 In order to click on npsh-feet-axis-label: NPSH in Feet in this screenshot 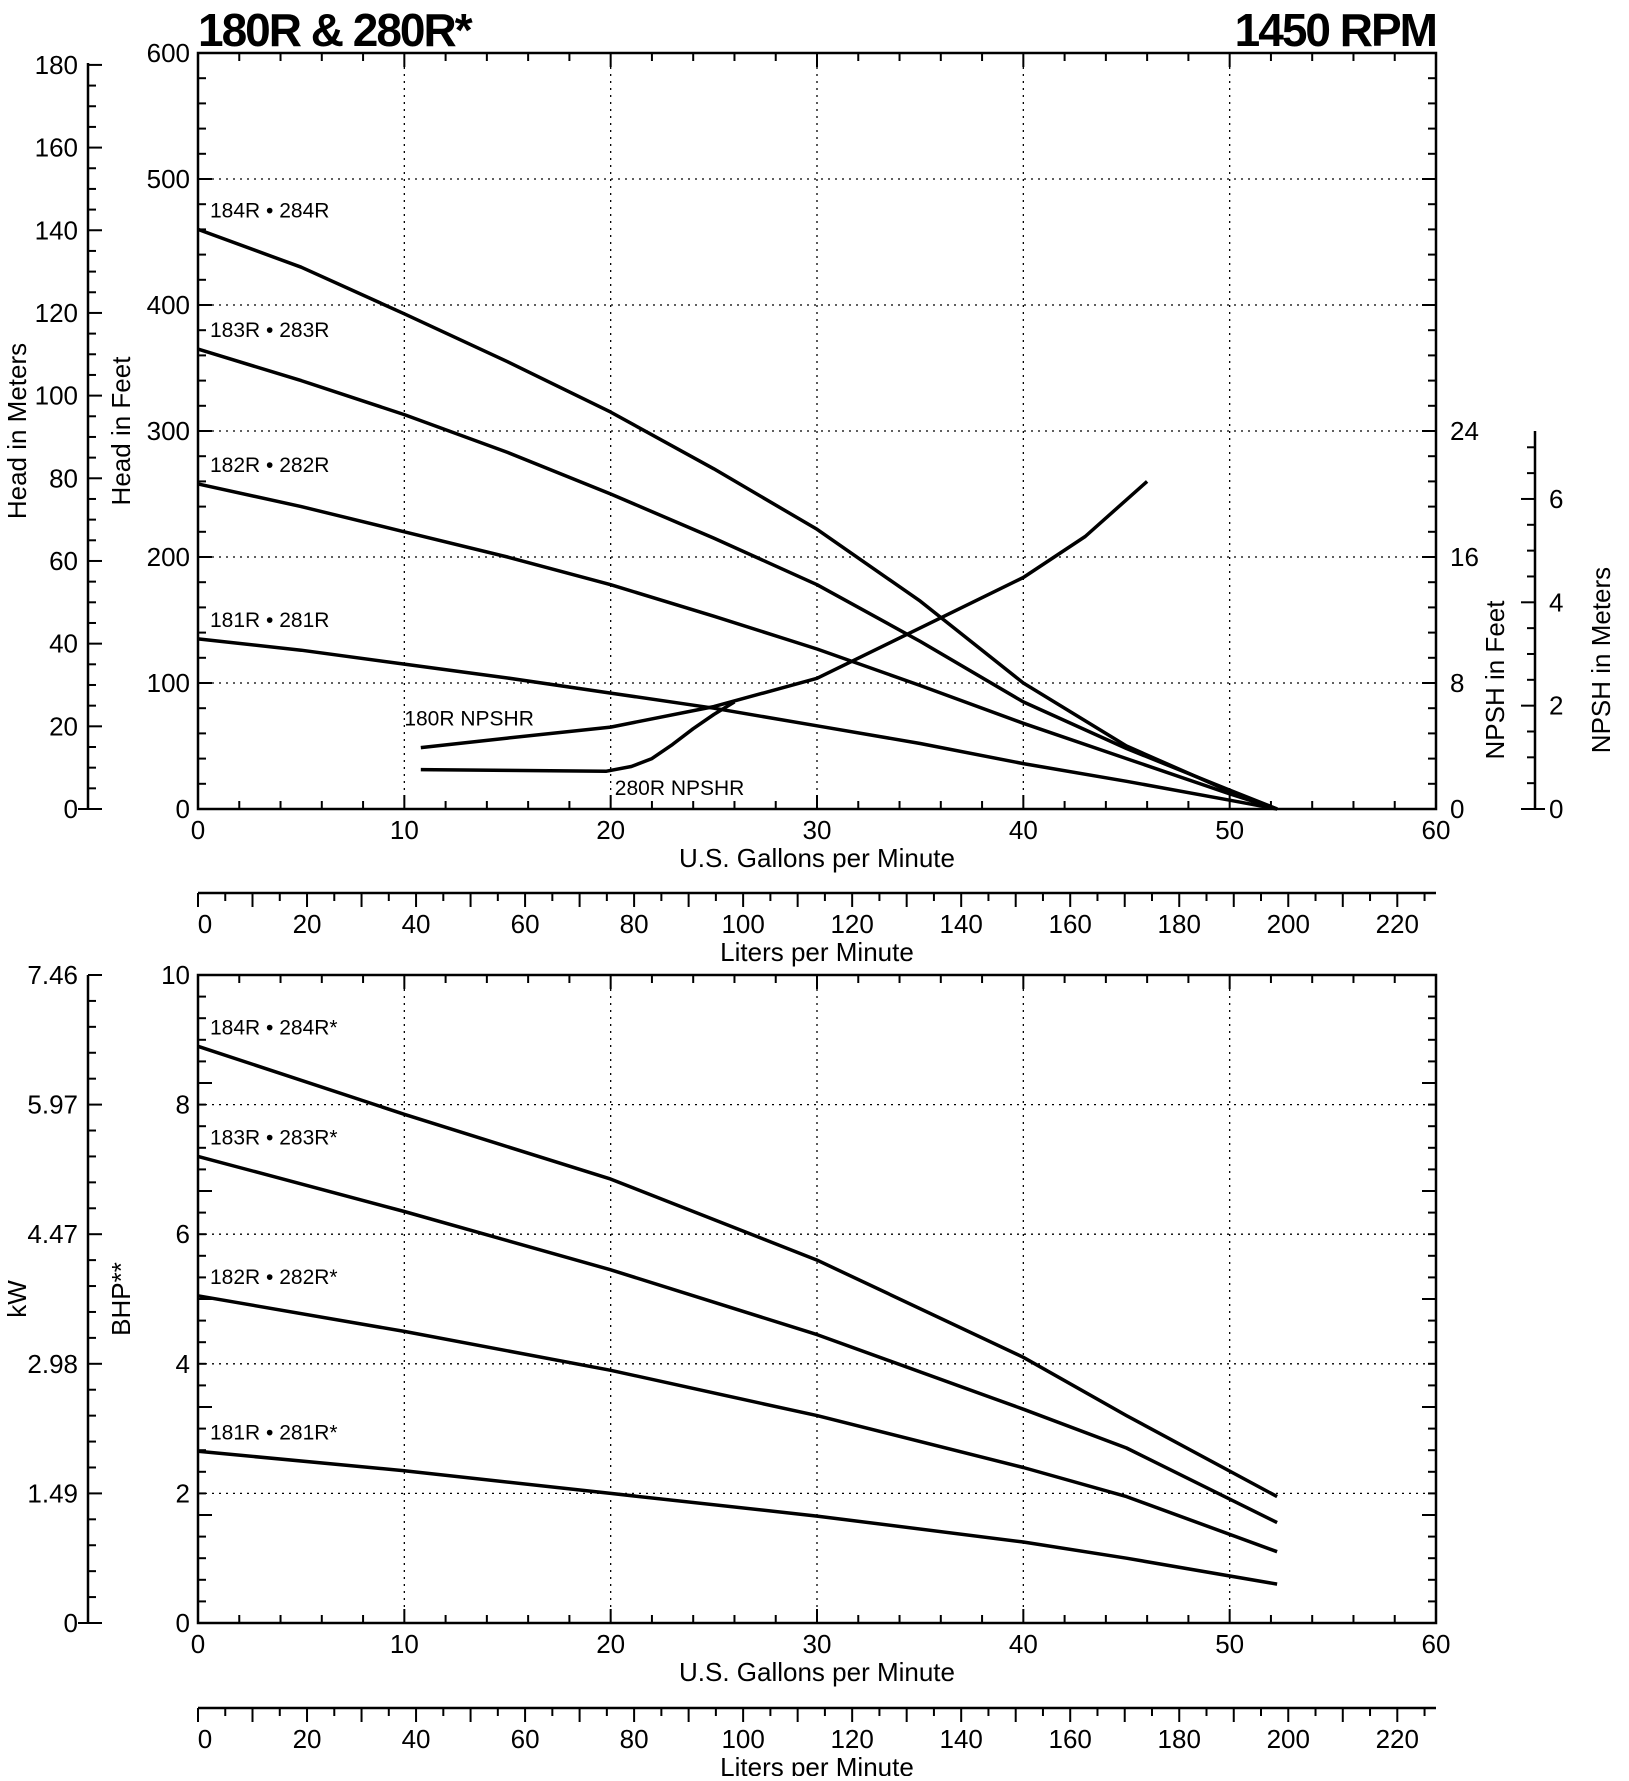, I will do `click(1495, 680)`.